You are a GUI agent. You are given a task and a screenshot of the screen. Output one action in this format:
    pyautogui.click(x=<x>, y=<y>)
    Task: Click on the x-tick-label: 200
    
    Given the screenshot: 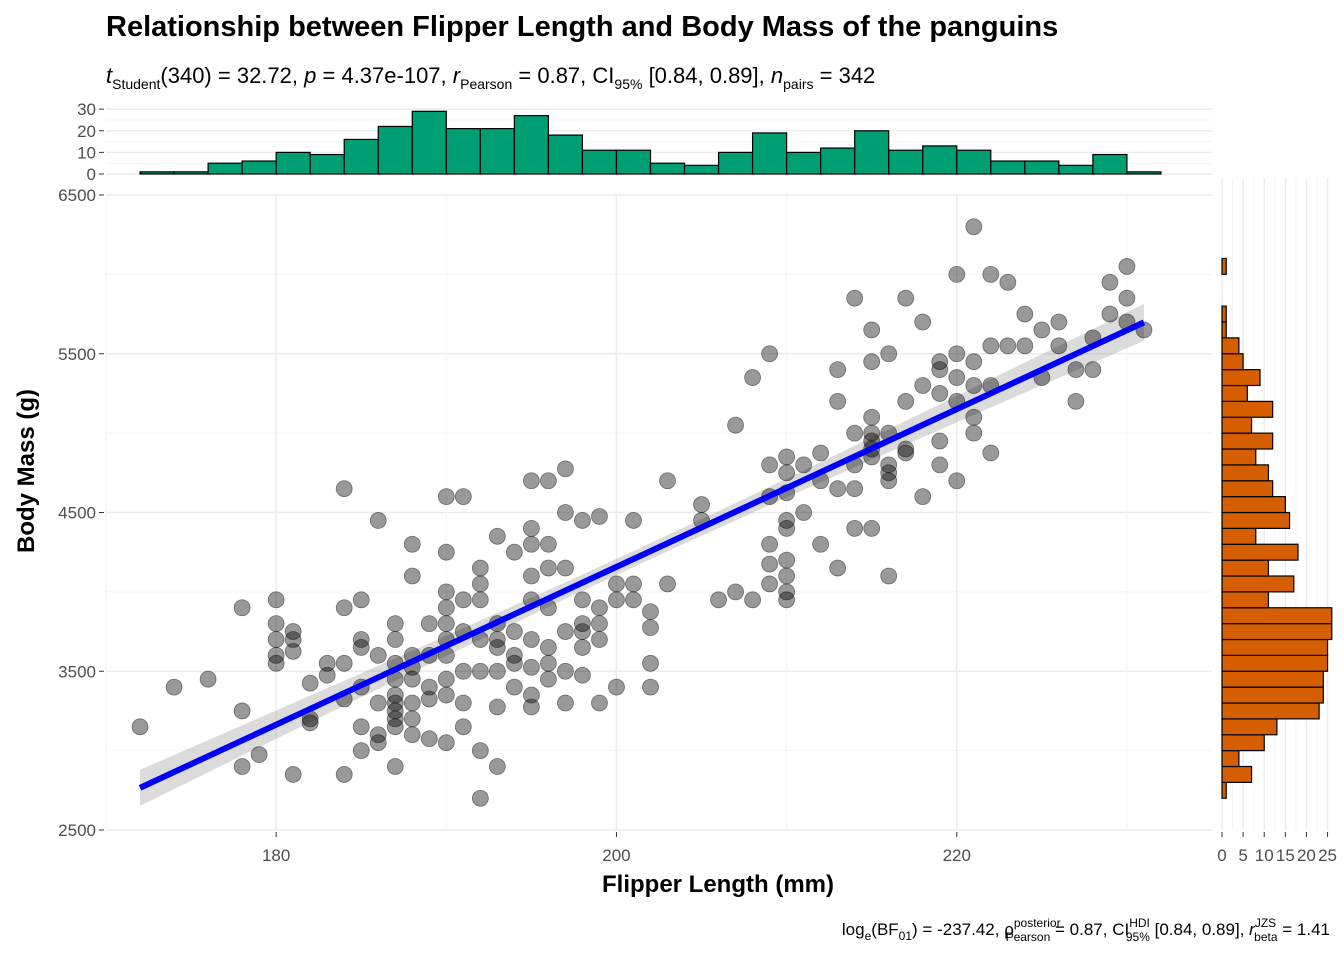 What is the action you would take?
    pyautogui.click(x=616, y=855)
    